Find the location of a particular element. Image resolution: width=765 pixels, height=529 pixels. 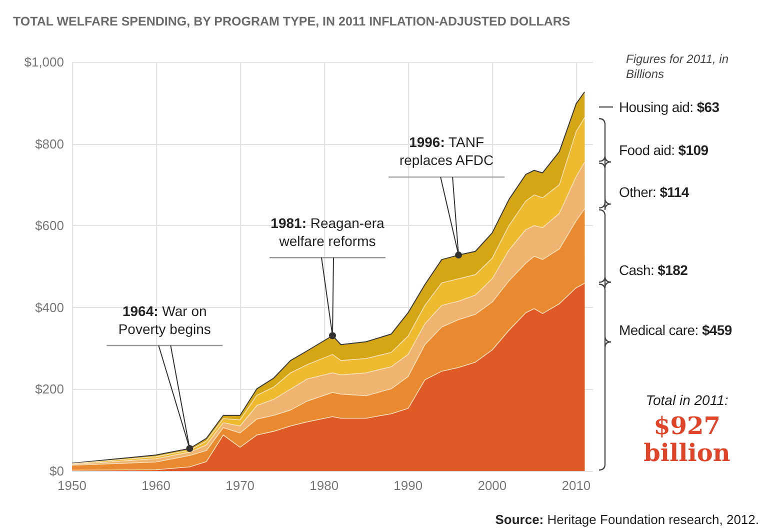

text: Figures for 2011, in Billions is located at coordinates (678, 67).